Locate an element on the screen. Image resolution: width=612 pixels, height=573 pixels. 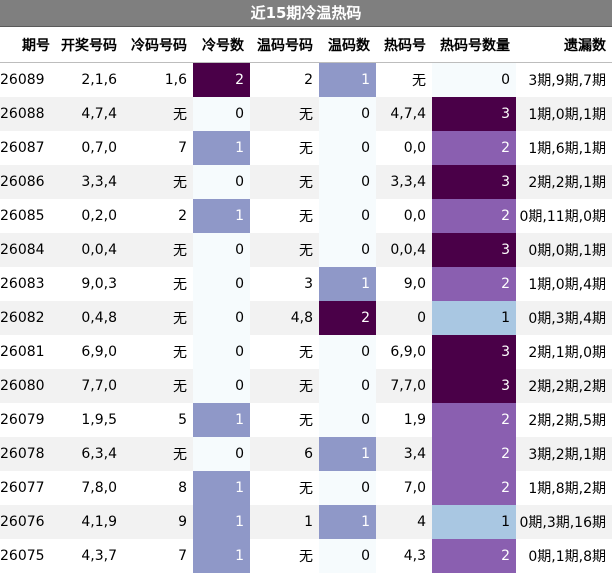
cold-cell: 1,6 is located at coordinates (158, 79).